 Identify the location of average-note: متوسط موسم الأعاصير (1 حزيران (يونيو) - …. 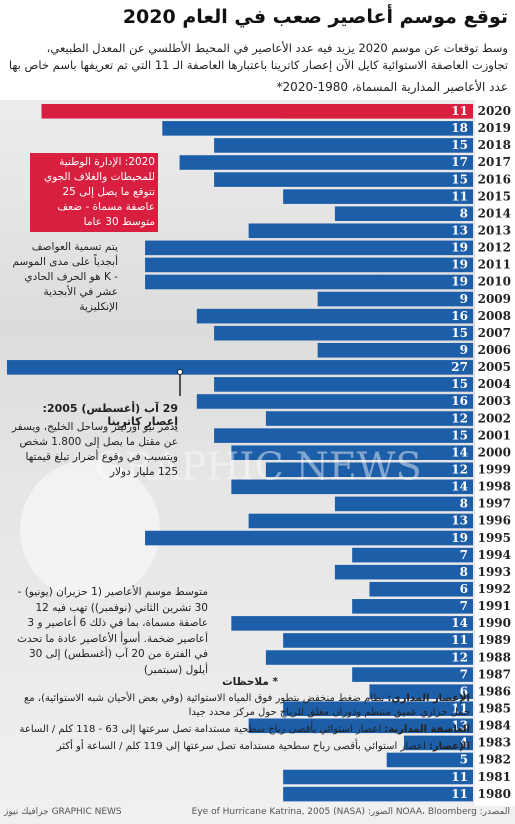
(112, 631).